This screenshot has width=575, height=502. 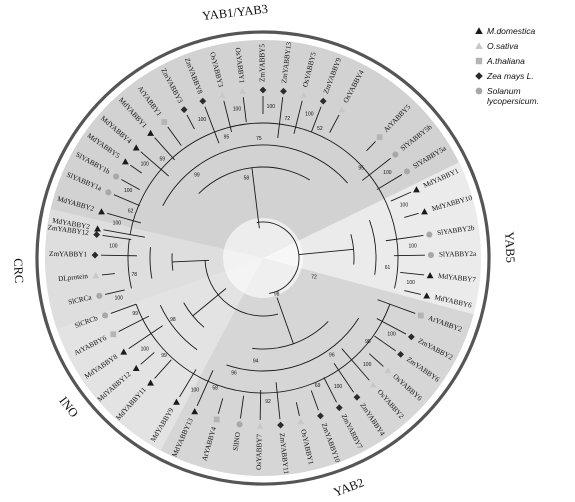 What do you see at coordinates (278, 257) in the screenshot?
I see `root-arc` at bounding box center [278, 257].